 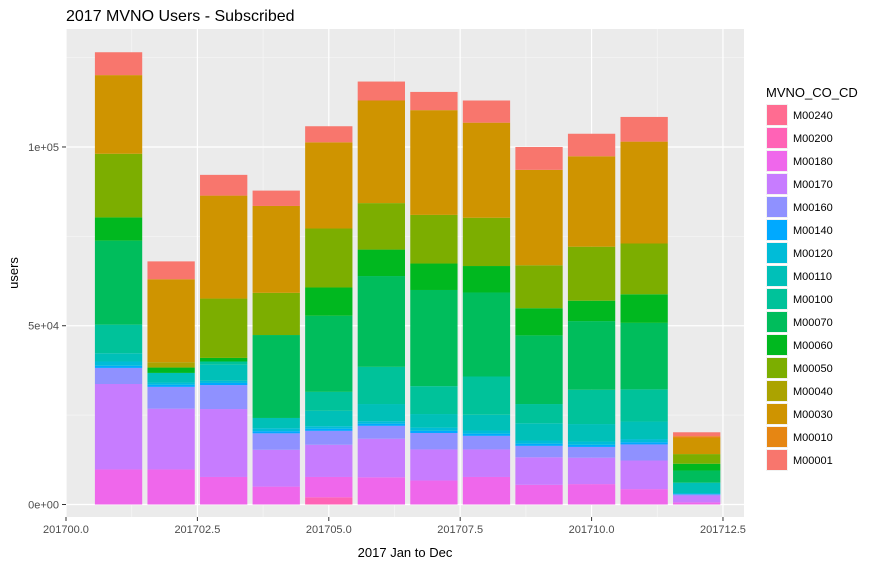 What do you see at coordinates (777, 138) in the screenshot?
I see `legend-swatch-m00200` at bounding box center [777, 138].